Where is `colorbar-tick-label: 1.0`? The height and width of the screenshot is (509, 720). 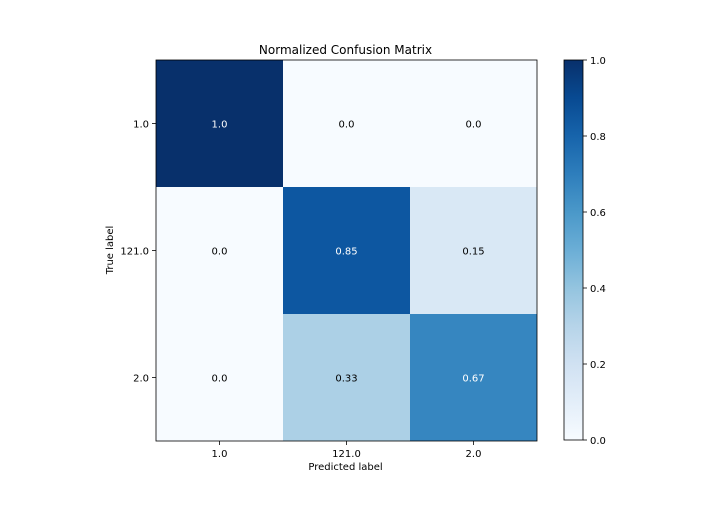
colorbar-tick-label: 1.0 is located at coordinates (598, 61).